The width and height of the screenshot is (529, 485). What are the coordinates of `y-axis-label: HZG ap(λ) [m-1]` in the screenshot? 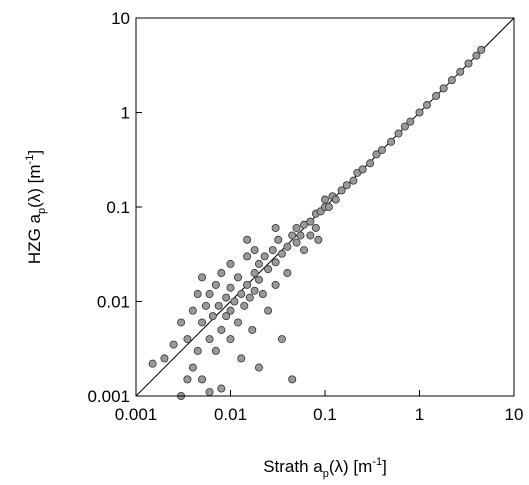 It's located at (36, 207).